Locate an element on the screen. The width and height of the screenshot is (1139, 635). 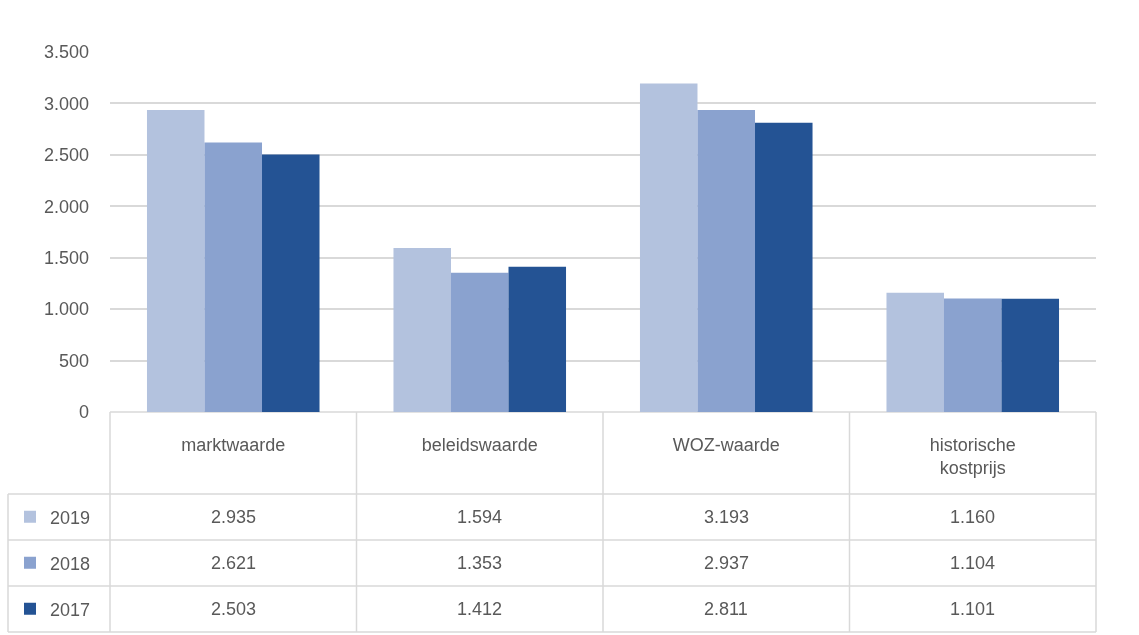
data-label: 1.104 is located at coordinates (973, 563).